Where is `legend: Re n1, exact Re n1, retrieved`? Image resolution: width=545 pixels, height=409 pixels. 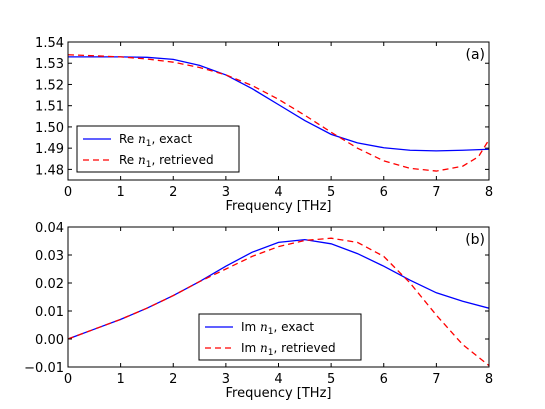
legend: Re n1, exact Re n1, retrieved is located at coordinates (158, 149).